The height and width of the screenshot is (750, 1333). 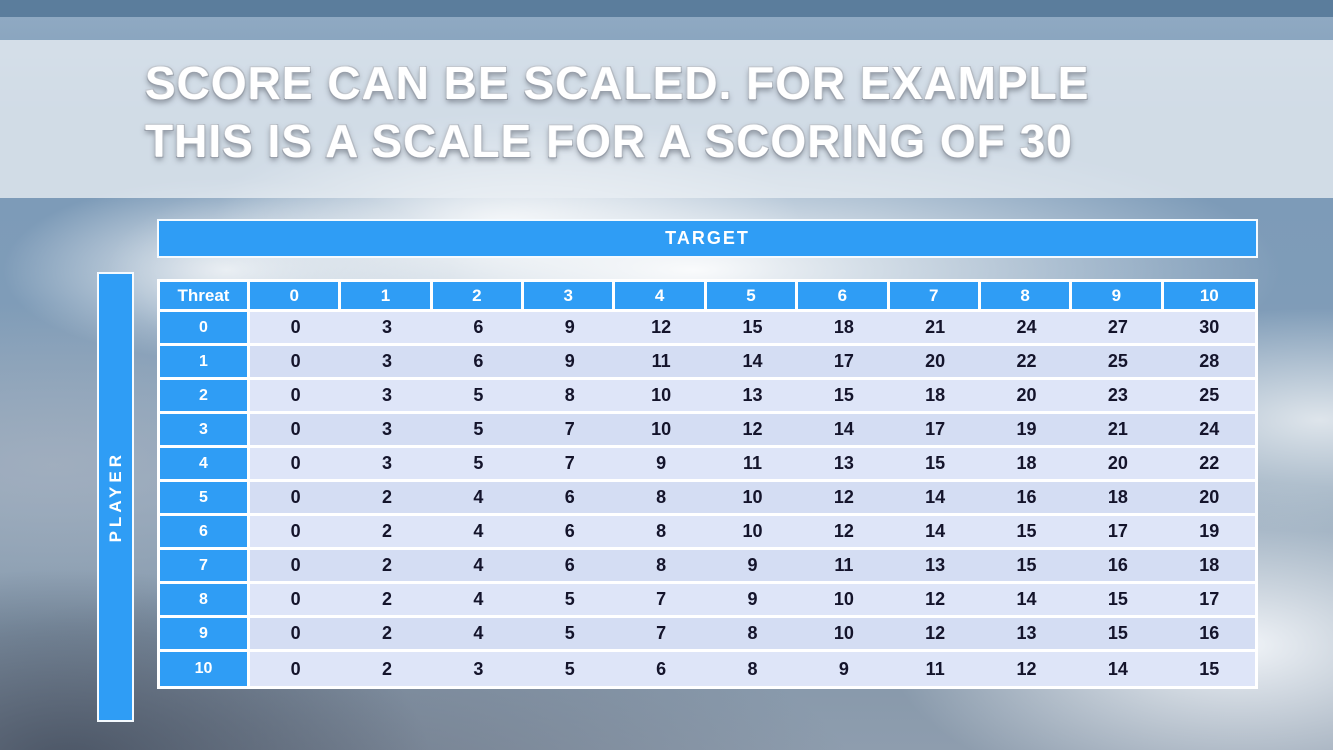 I want to click on slide-title-line-2: THIS IS A SCALE FOR A SCORING OF 30, so click(x=609, y=141).